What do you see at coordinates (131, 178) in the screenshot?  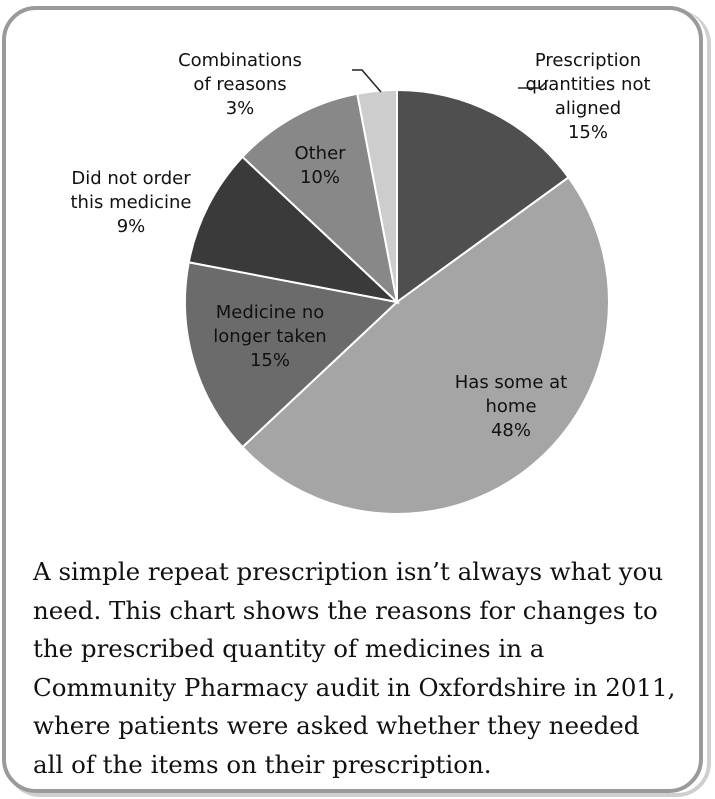 I see `slice-category-label: Did not order` at bounding box center [131, 178].